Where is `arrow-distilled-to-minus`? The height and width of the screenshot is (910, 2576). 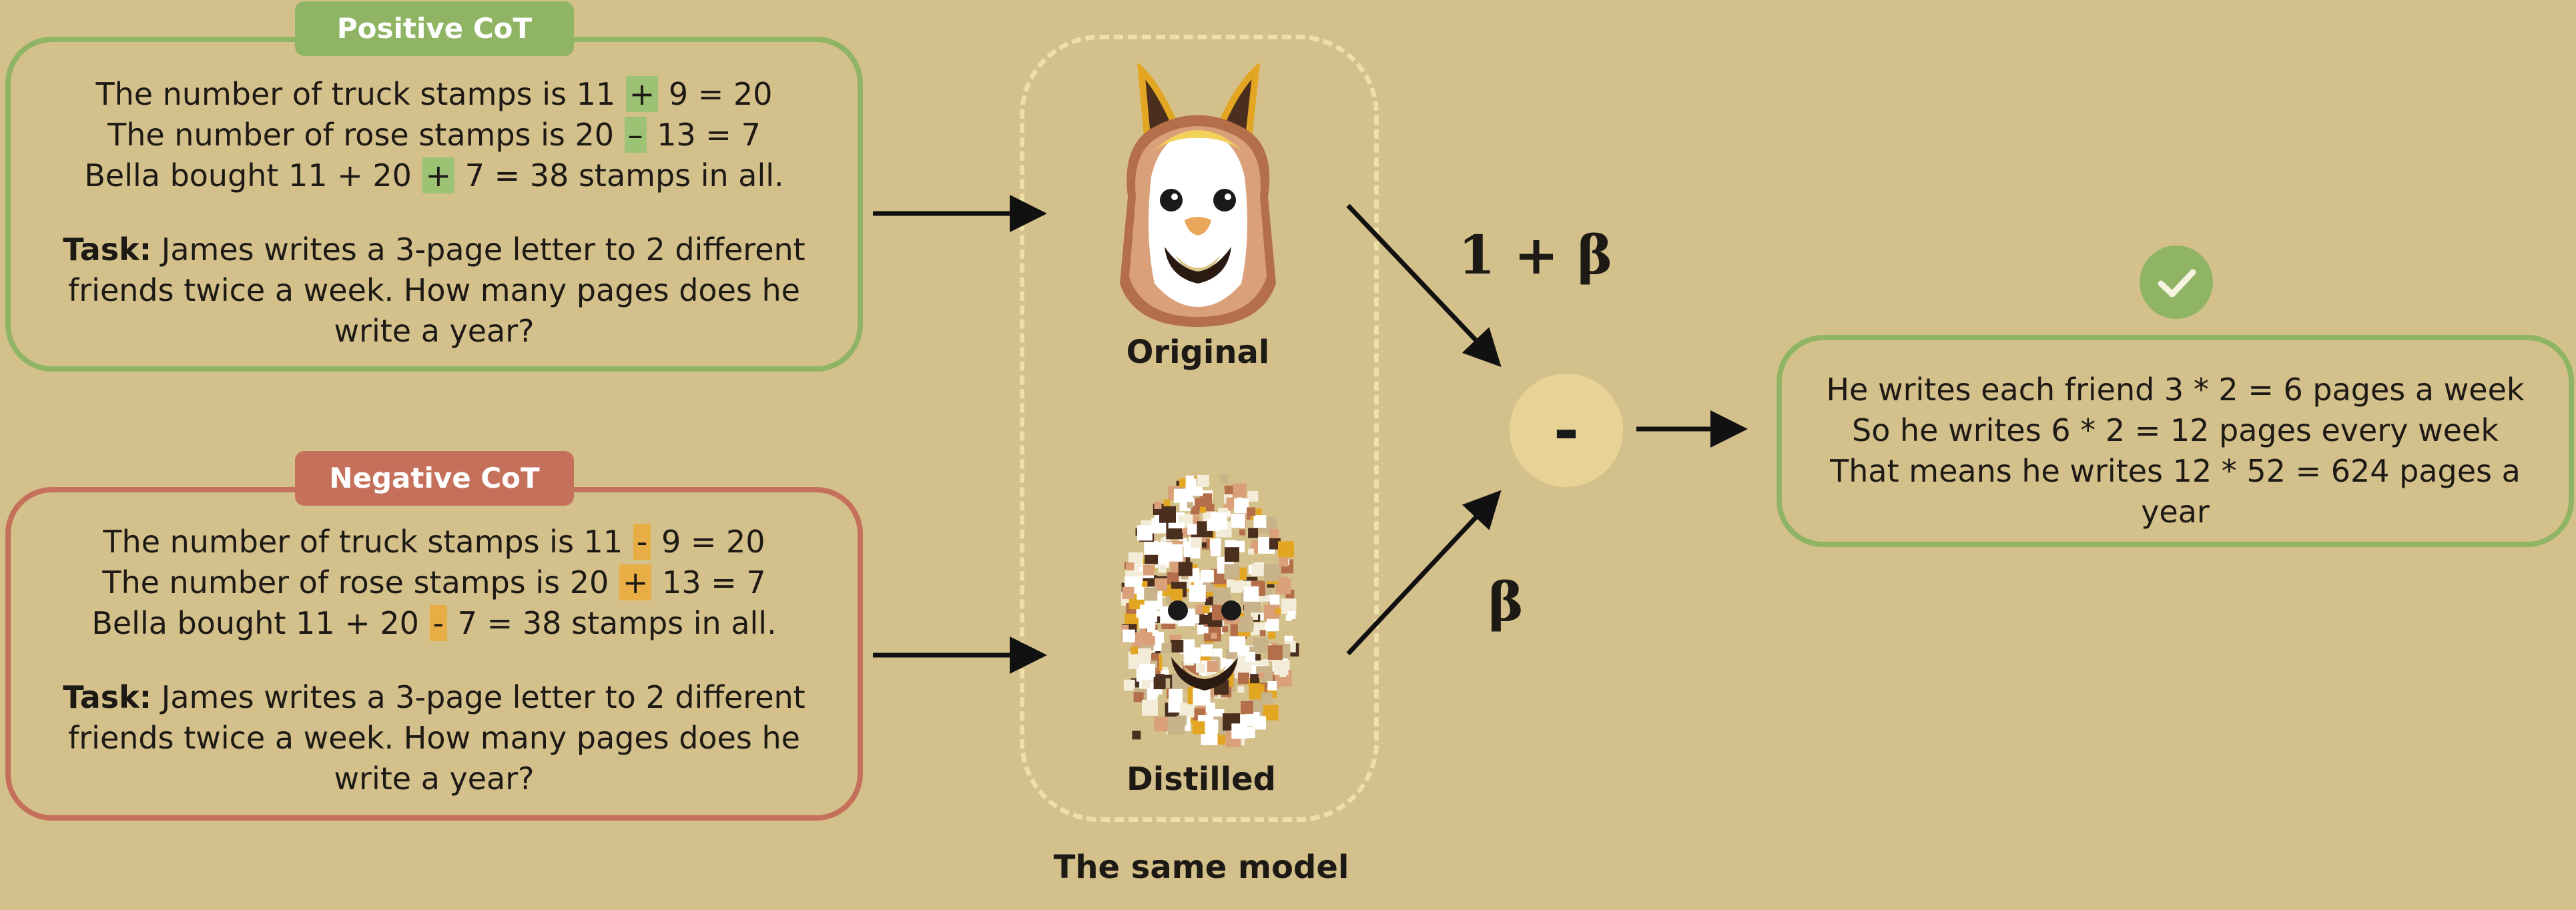 arrow-distilled-to-minus is located at coordinates (1424, 573).